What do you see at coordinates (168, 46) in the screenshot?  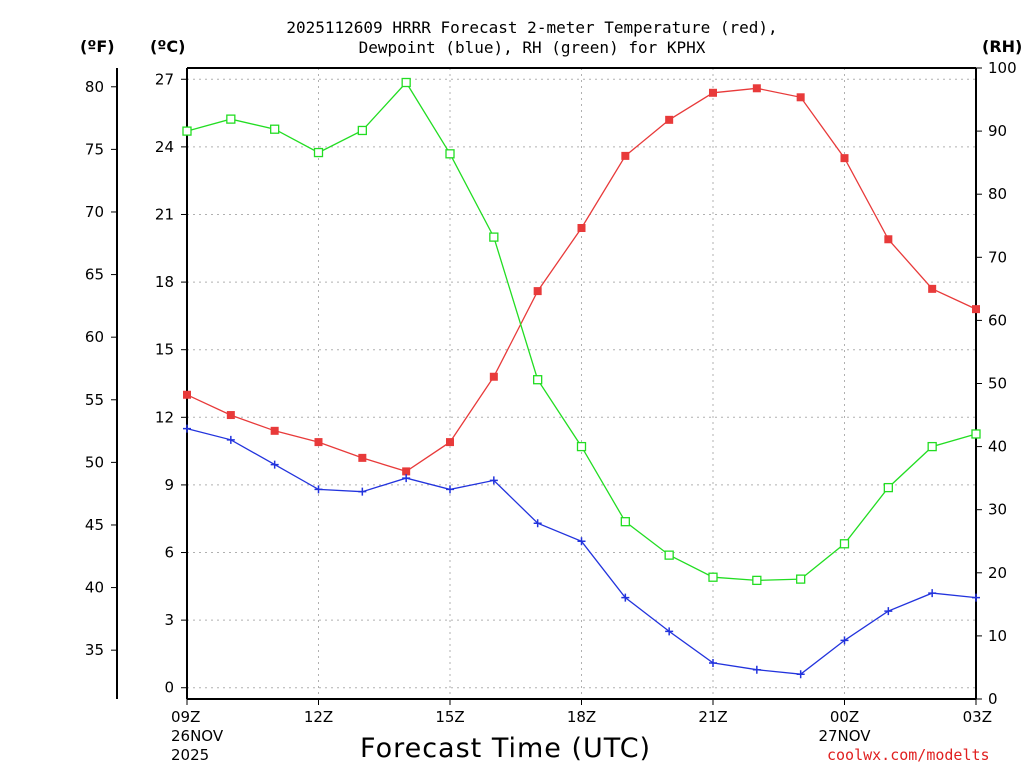 I see `celsius-unit-label: (ºC)` at bounding box center [168, 46].